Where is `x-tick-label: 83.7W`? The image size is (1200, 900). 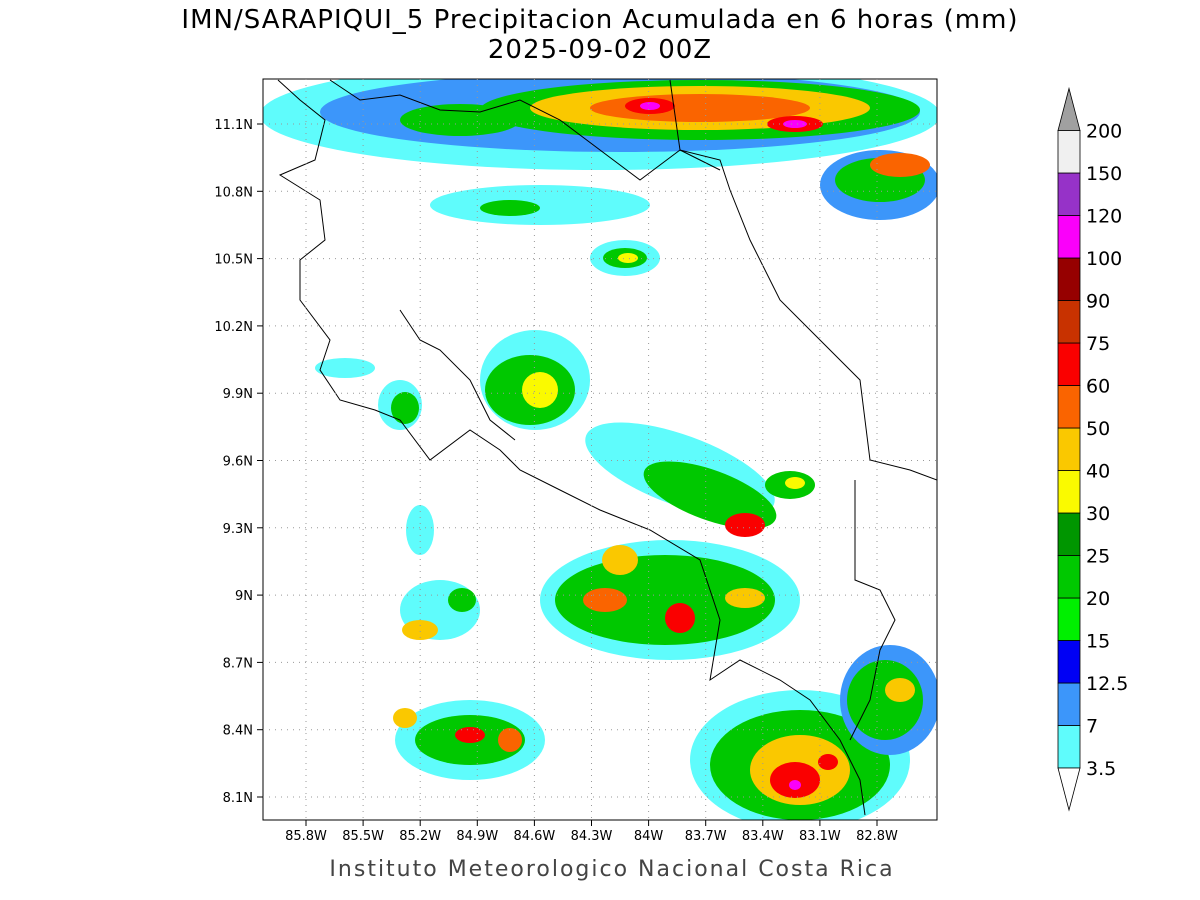
x-tick-label: 83.7W is located at coordinates (706, 836).